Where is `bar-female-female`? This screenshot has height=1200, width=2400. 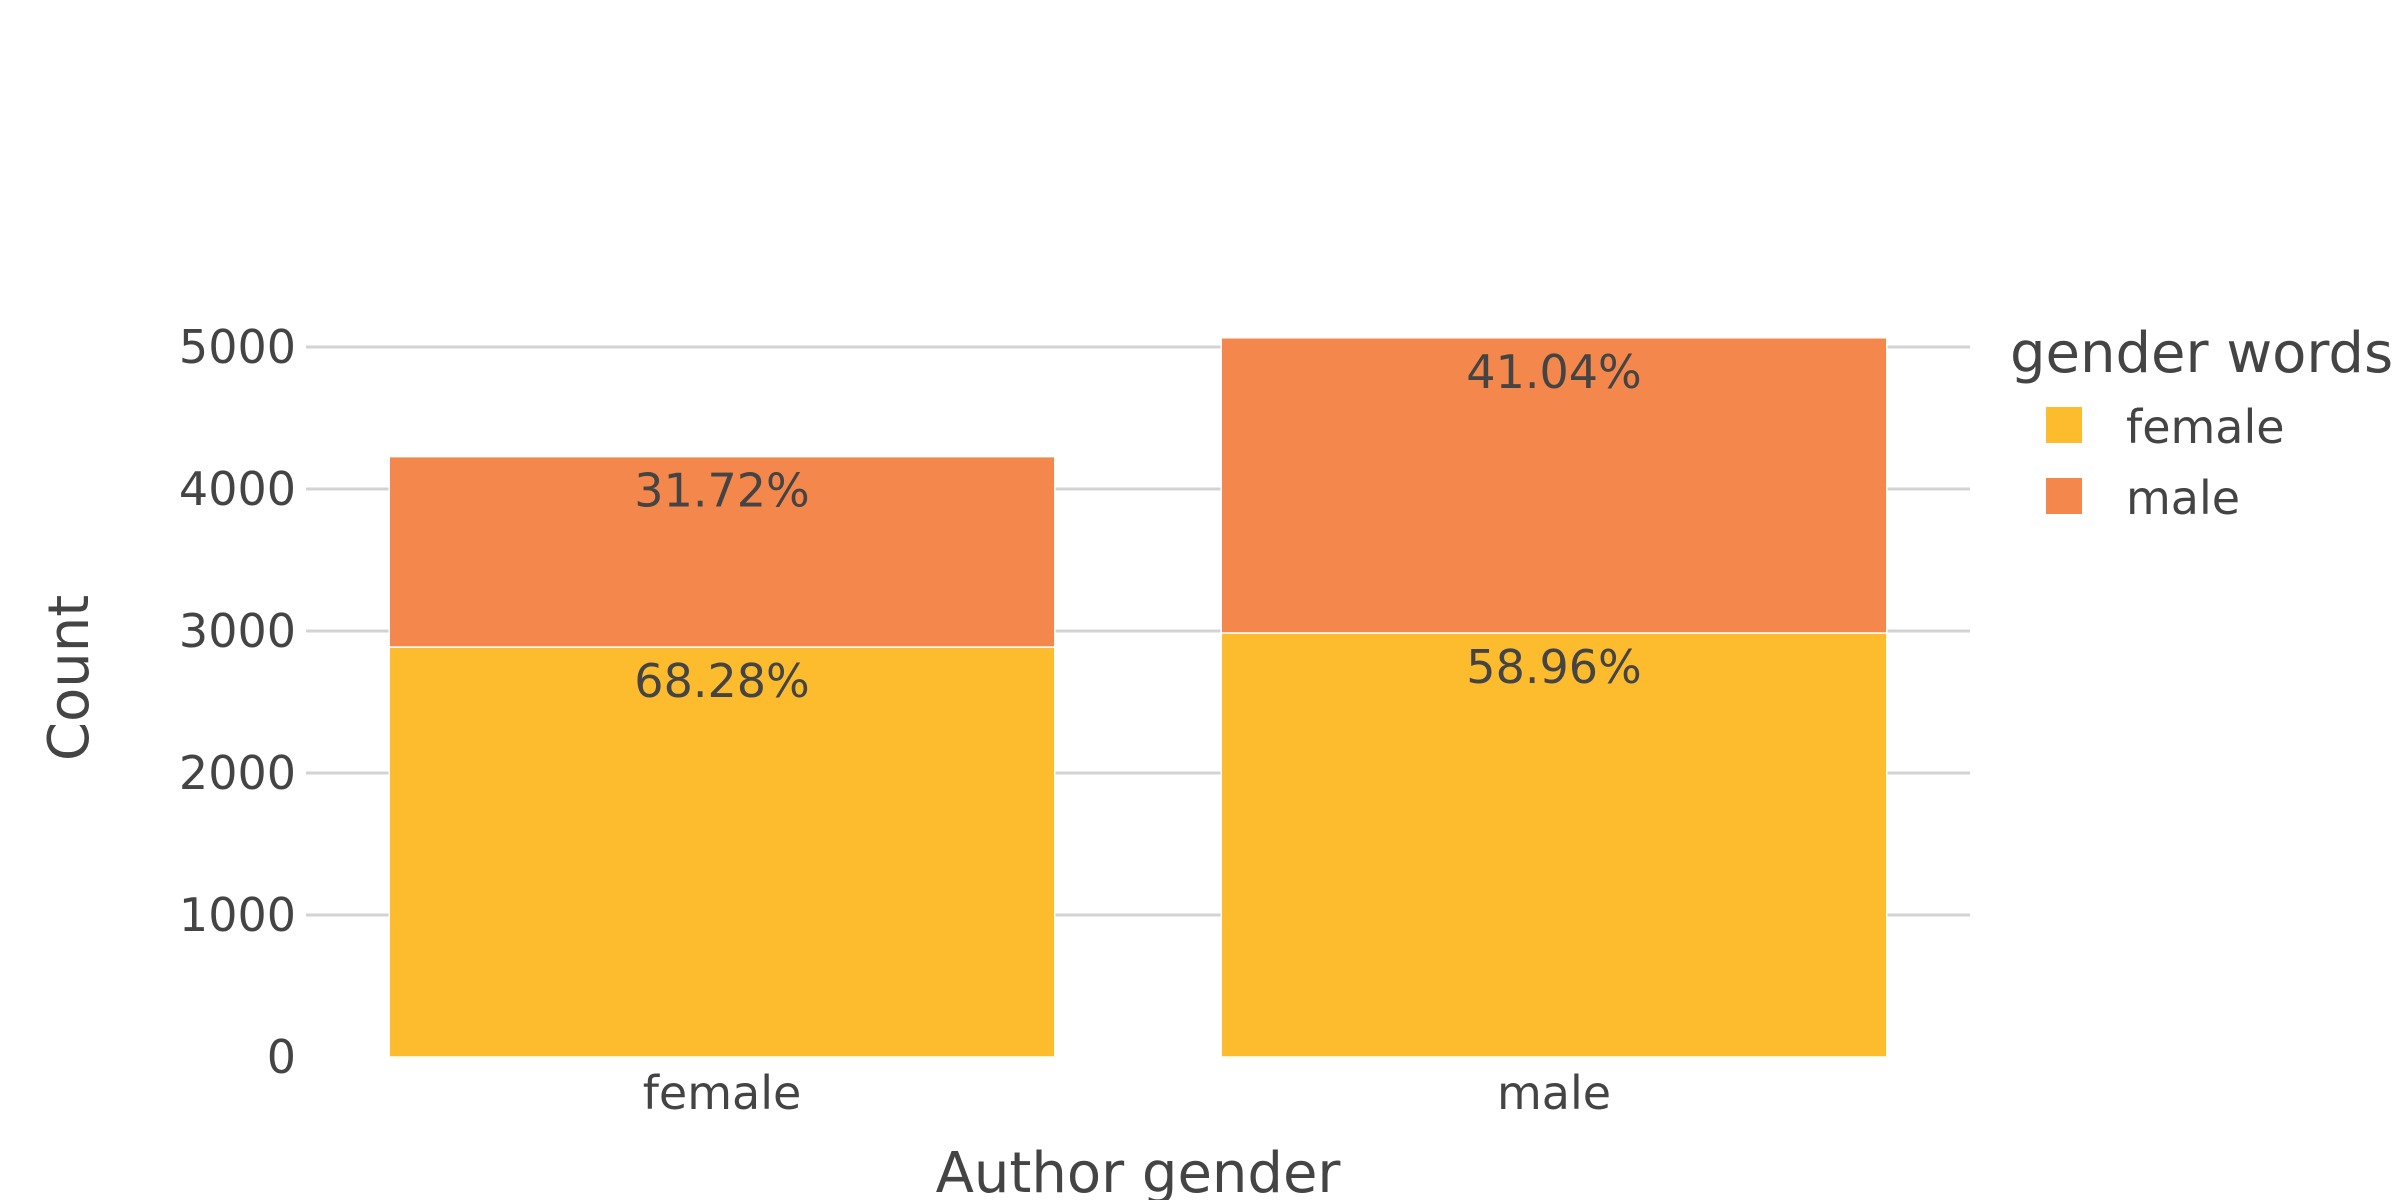 bar-female-female is located at coordinates (722, 852).